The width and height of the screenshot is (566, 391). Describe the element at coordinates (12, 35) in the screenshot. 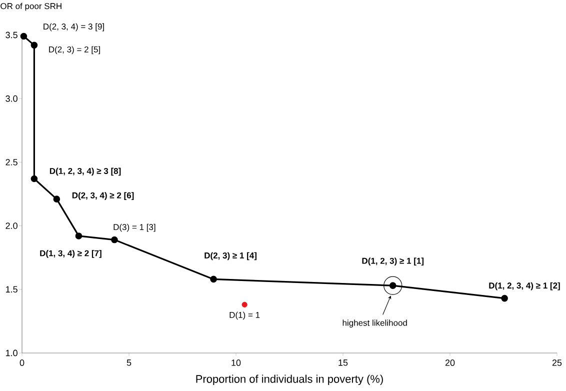

I see `y-tick-label: 3.5` at that location.